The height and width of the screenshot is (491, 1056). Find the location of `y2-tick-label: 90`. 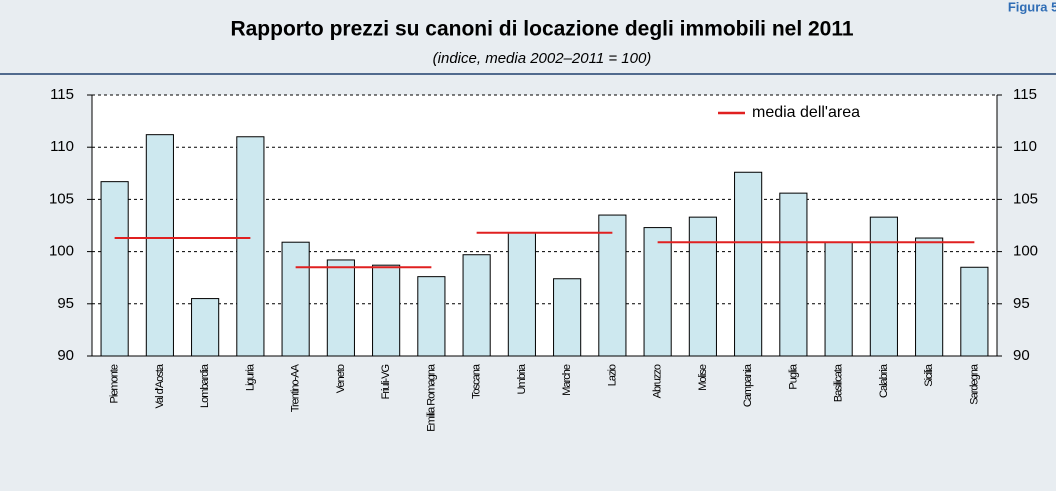

y2-tick-label: 90 is located at coordinates (1021, 355).